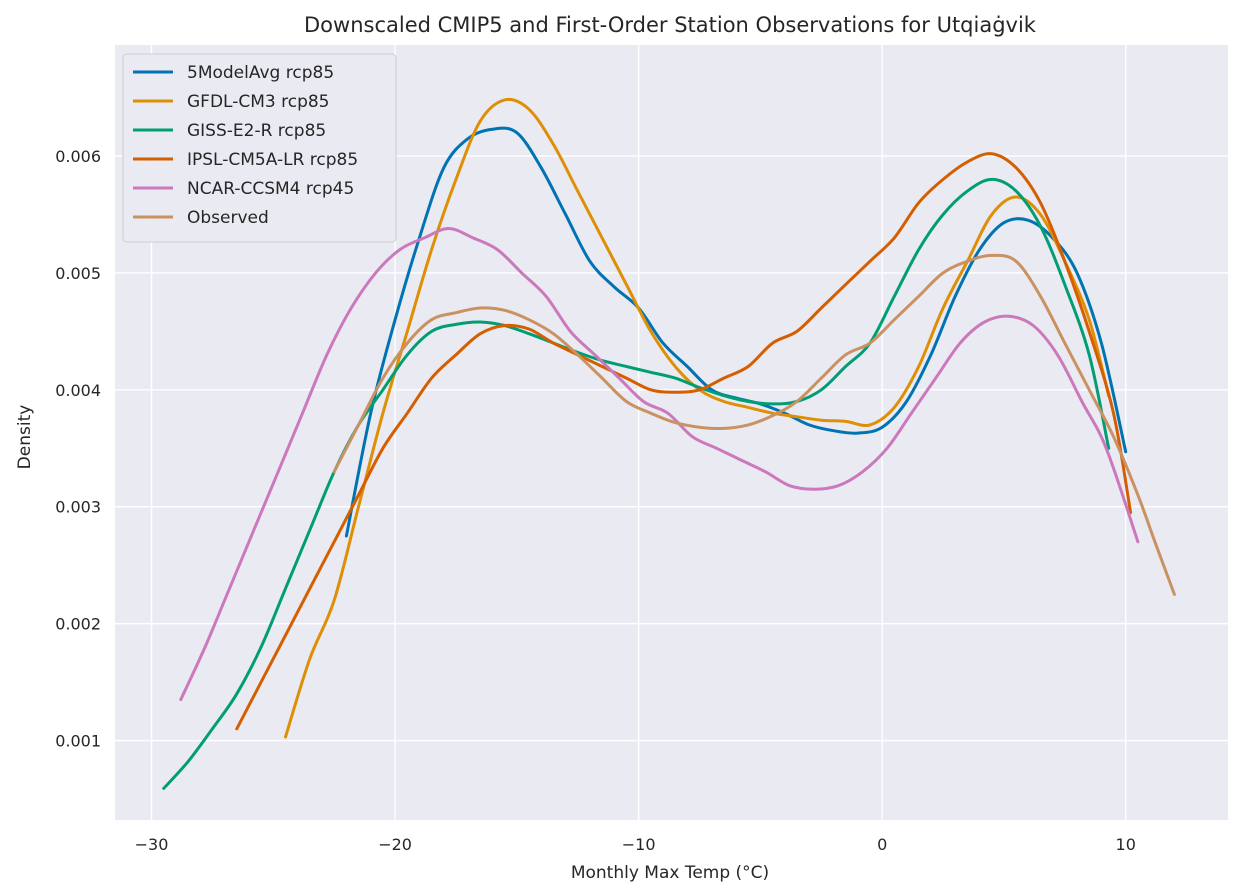 This screenshot has width=1243, height=895. I want to click on x-tick-label: 0, so click(882, 844).